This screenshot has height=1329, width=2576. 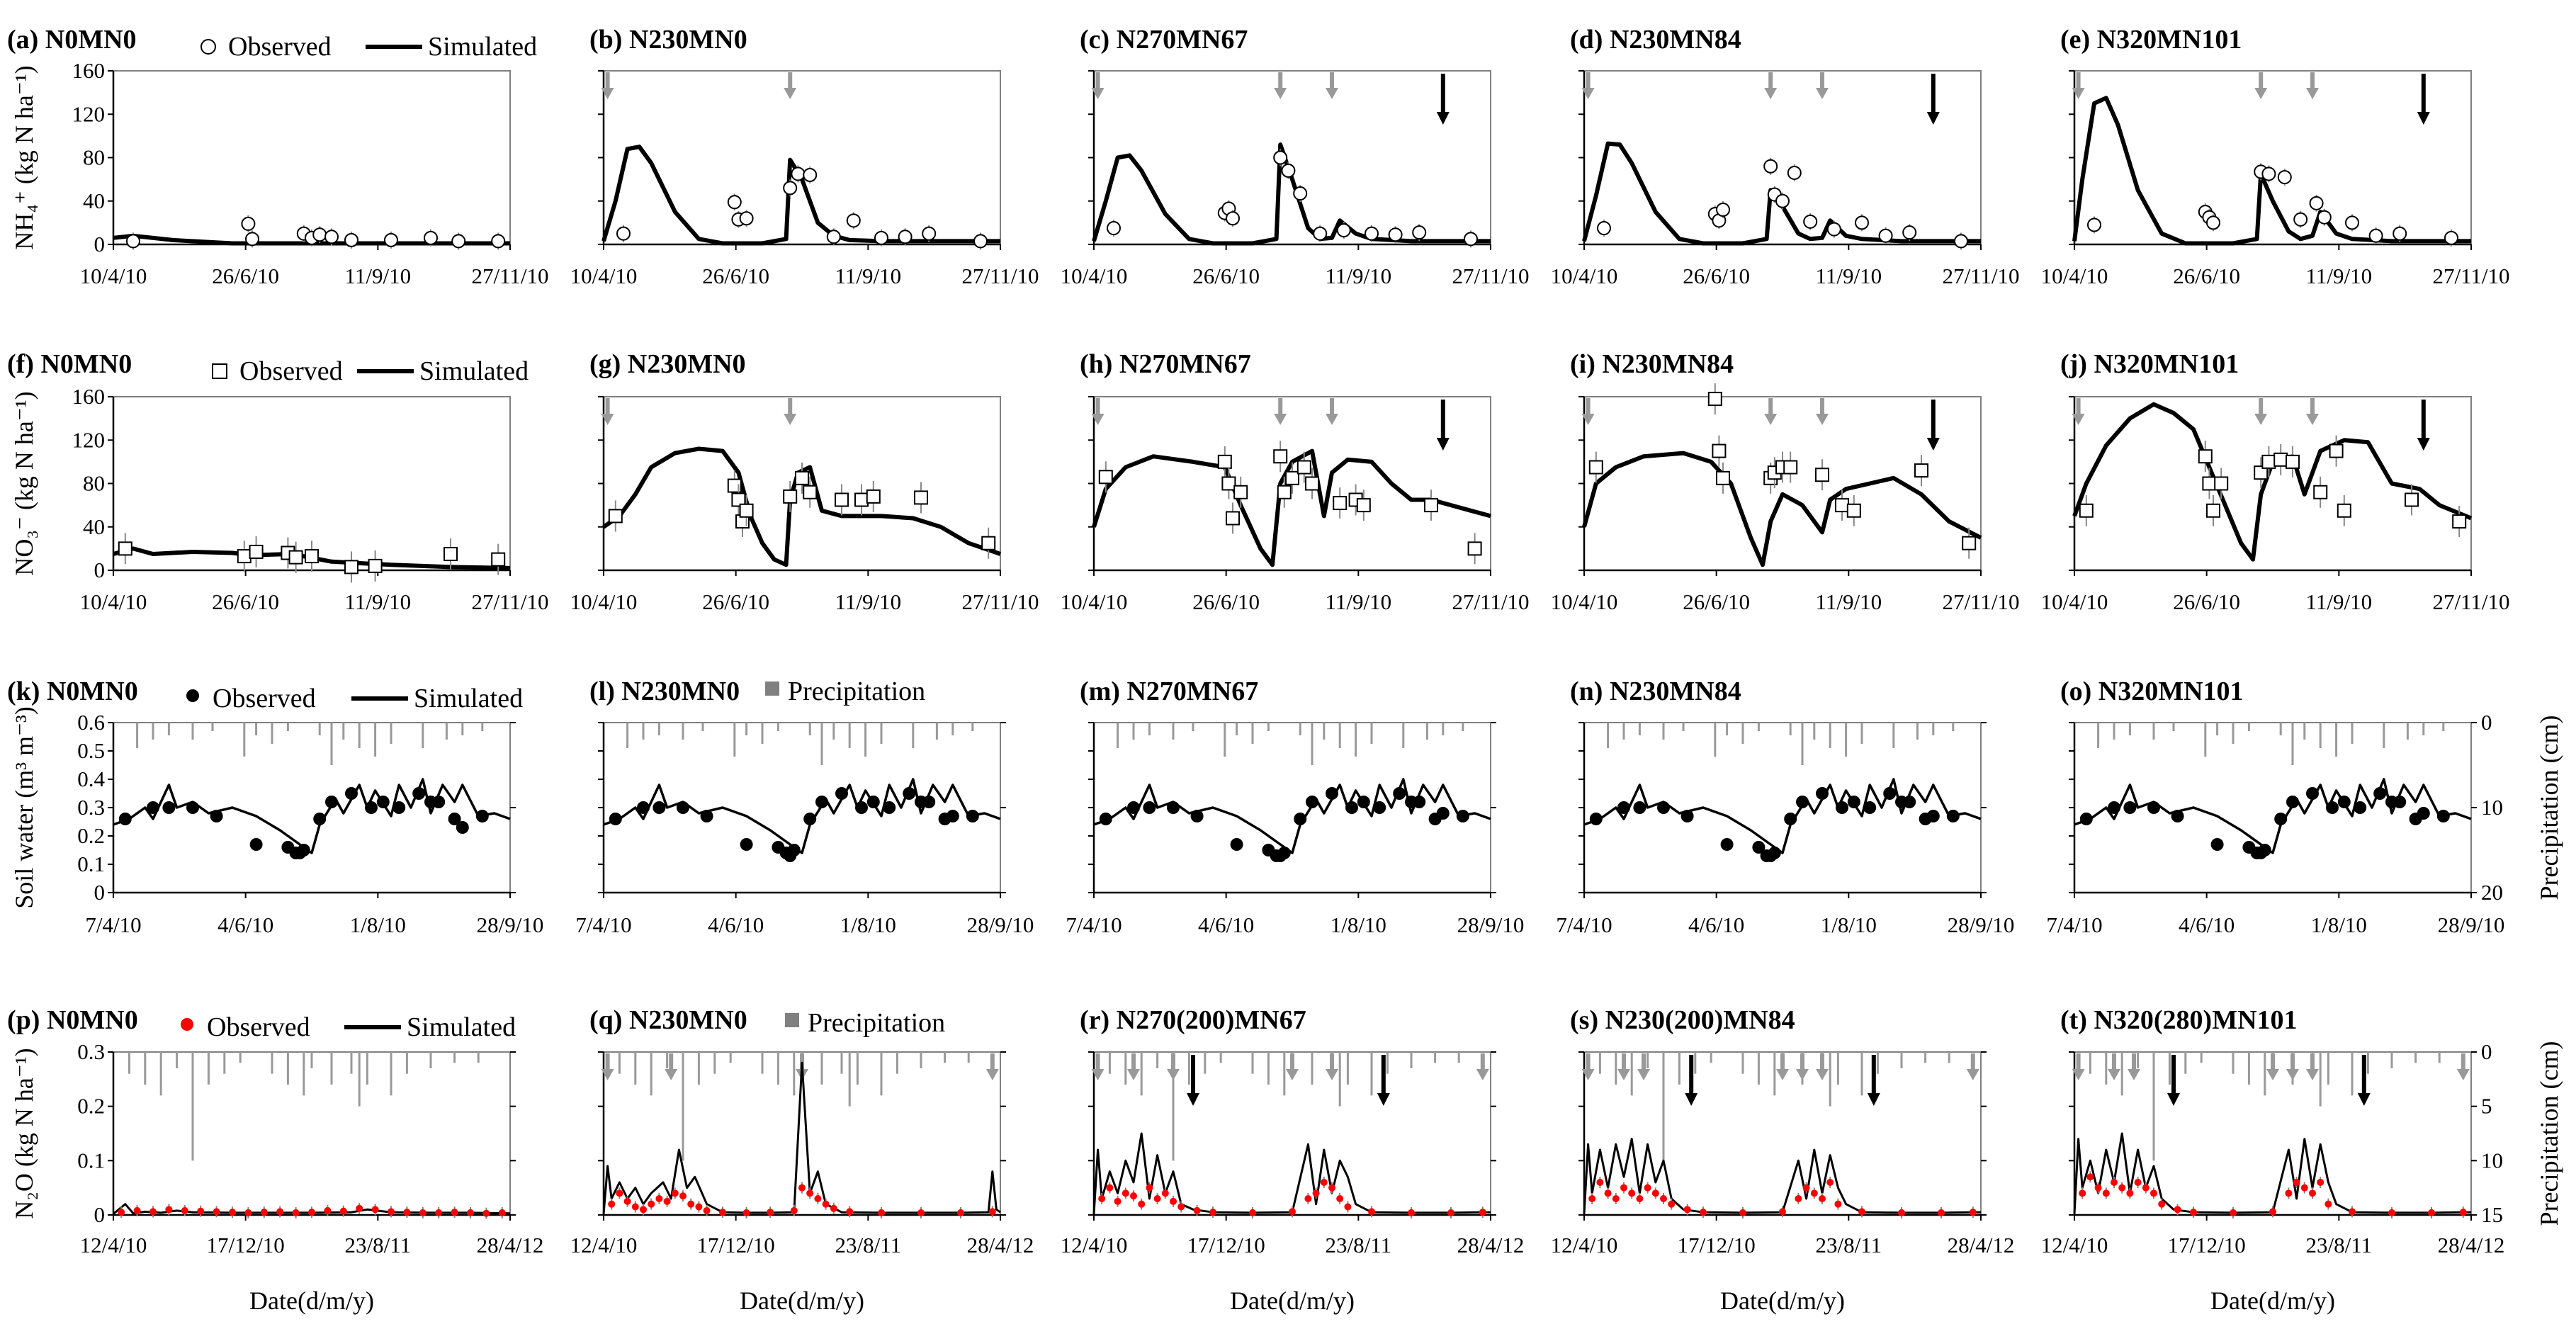 I want to click on y-tick-label: 0.4, so click(x=91, y=779).